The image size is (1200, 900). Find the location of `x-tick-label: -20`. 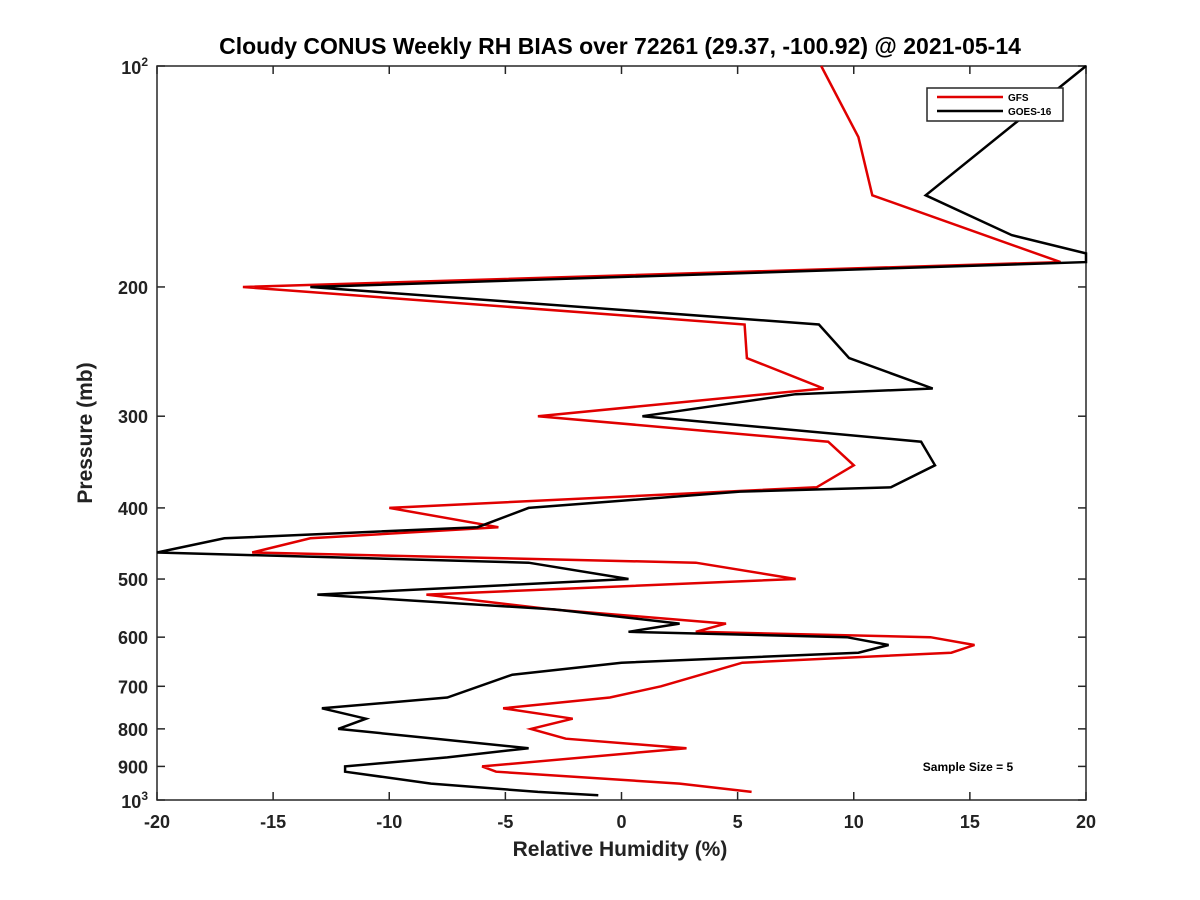

x-tick-label: -20 is located at coordinates (157, 822).